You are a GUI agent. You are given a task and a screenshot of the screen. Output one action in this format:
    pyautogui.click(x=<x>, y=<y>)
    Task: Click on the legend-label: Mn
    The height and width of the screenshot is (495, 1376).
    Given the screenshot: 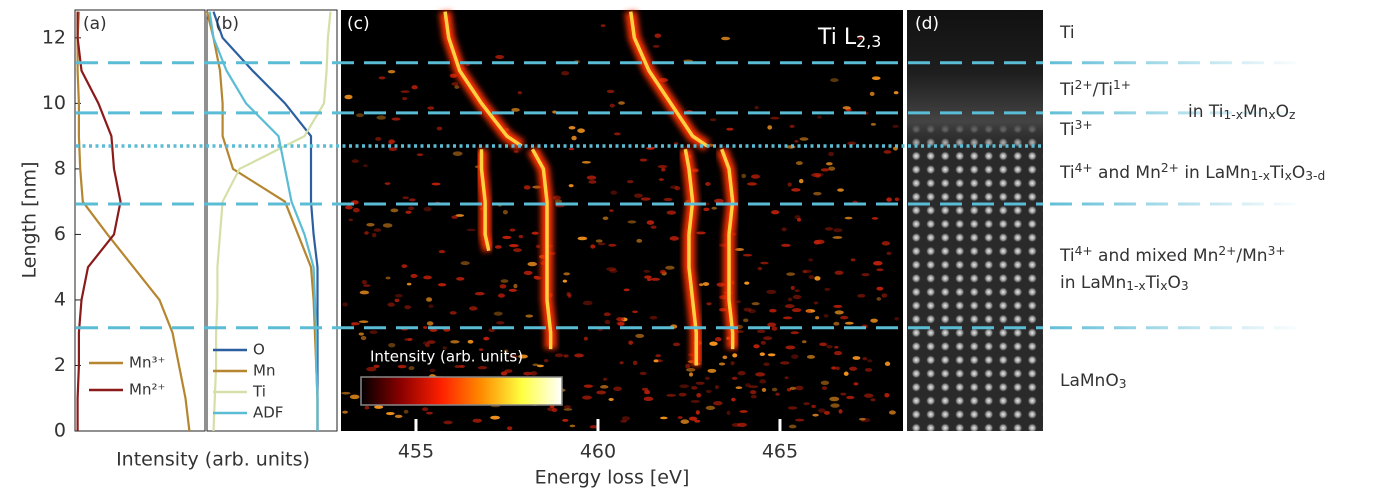 What is the action you would take?
    pyautogui.click(x=264, y=371)
    